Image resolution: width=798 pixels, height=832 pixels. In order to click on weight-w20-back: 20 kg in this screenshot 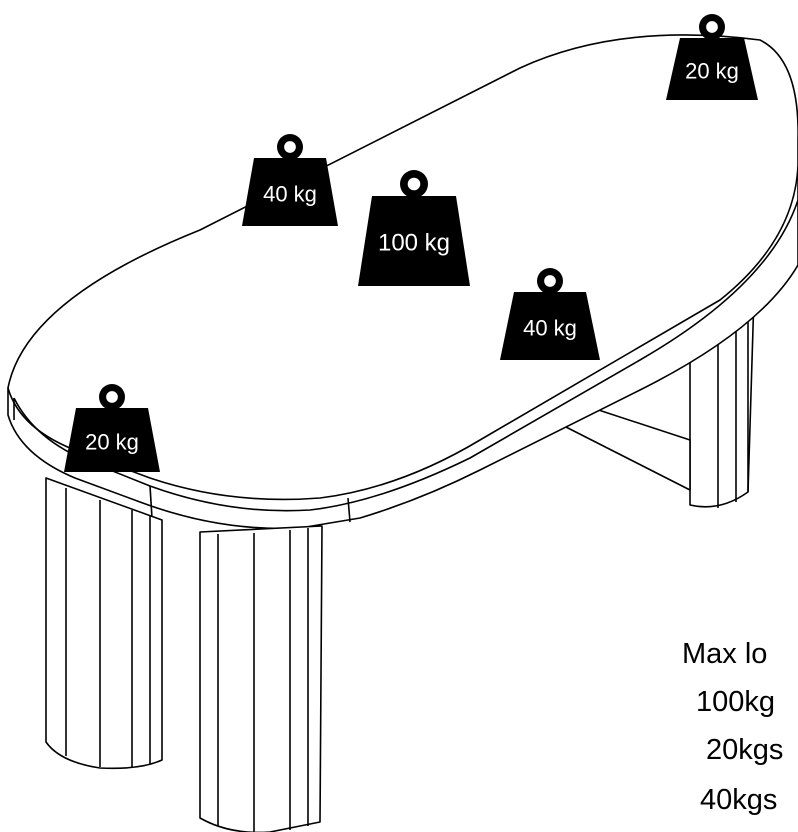, I will do `click(712, 57)`.